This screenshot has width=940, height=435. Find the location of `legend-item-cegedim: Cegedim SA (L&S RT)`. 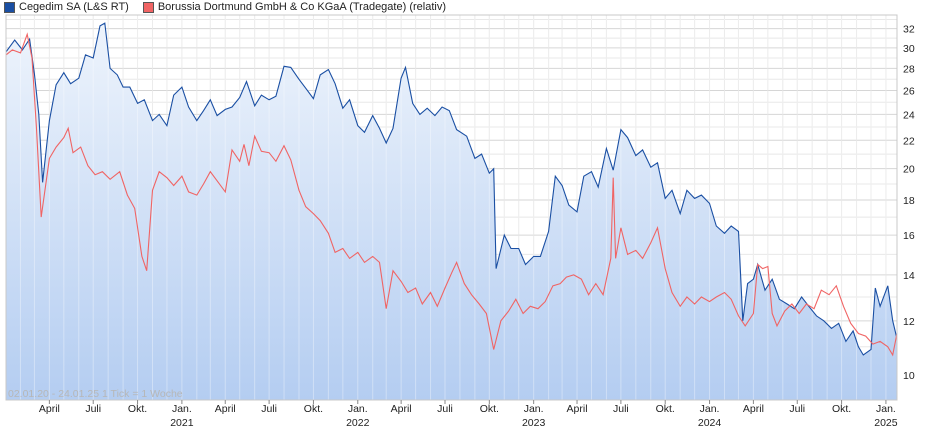

legend-item-cegedim: Cegedim SA (L&S RT) is located at coordinates (66, 7).